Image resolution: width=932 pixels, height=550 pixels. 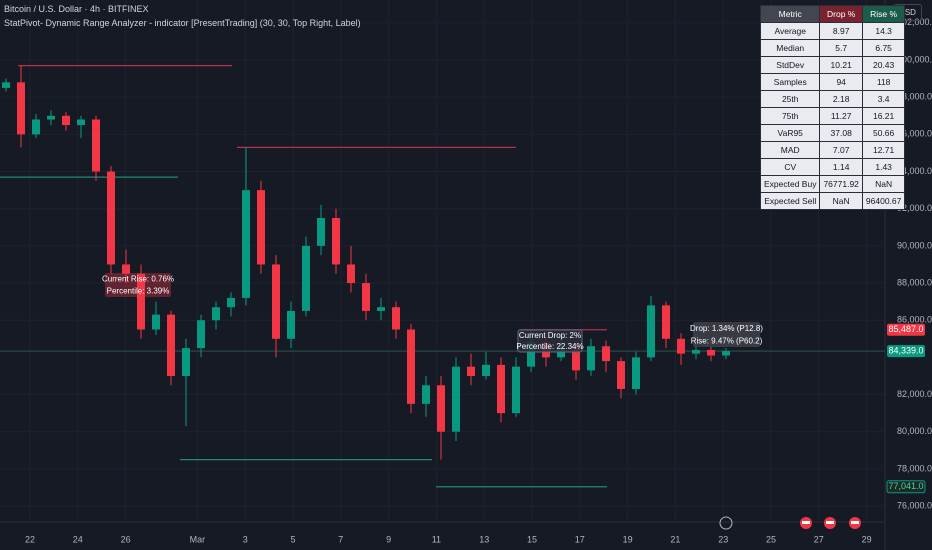 What do you see at coordinates (883, 150) in the screenshot?
I see `table-cell: 12.71` at bounding box center [883, 150].